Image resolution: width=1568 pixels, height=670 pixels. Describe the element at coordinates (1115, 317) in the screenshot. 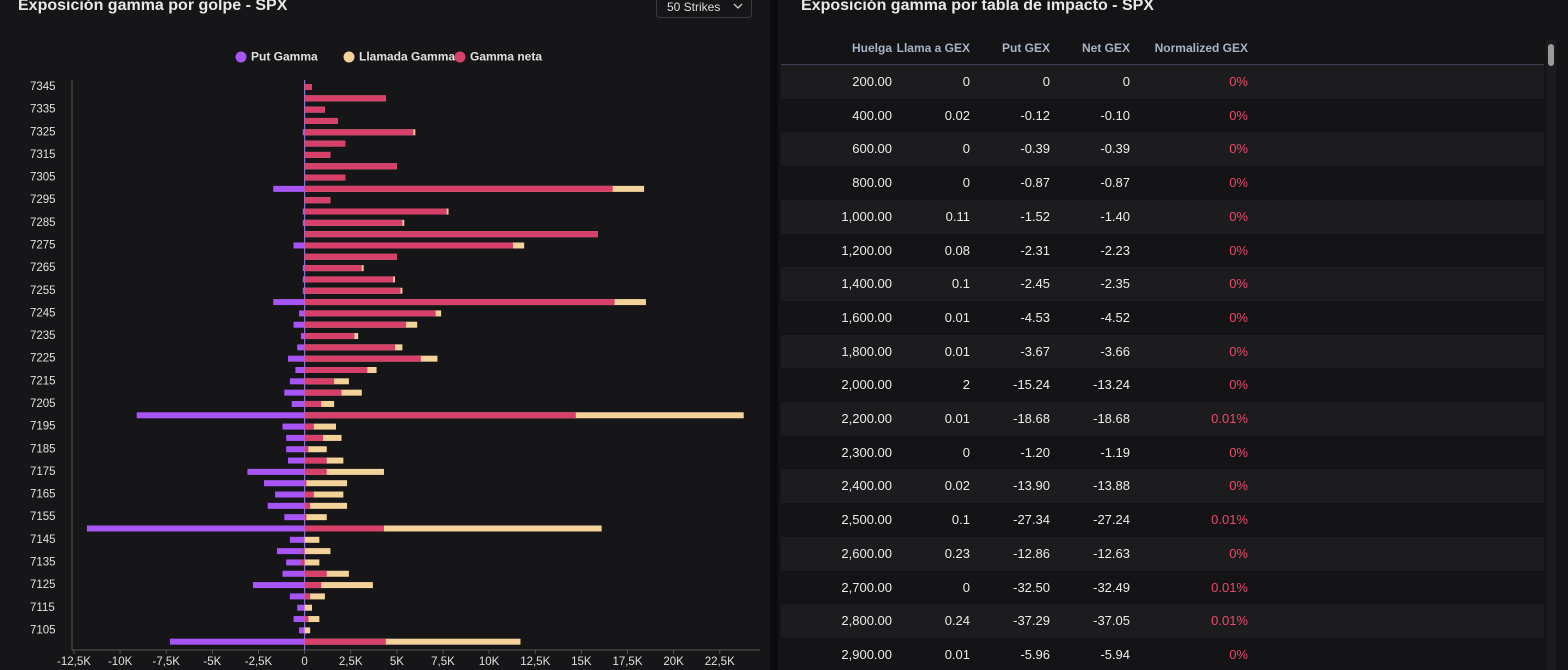

I see `table-cell: -4.52` at that location.